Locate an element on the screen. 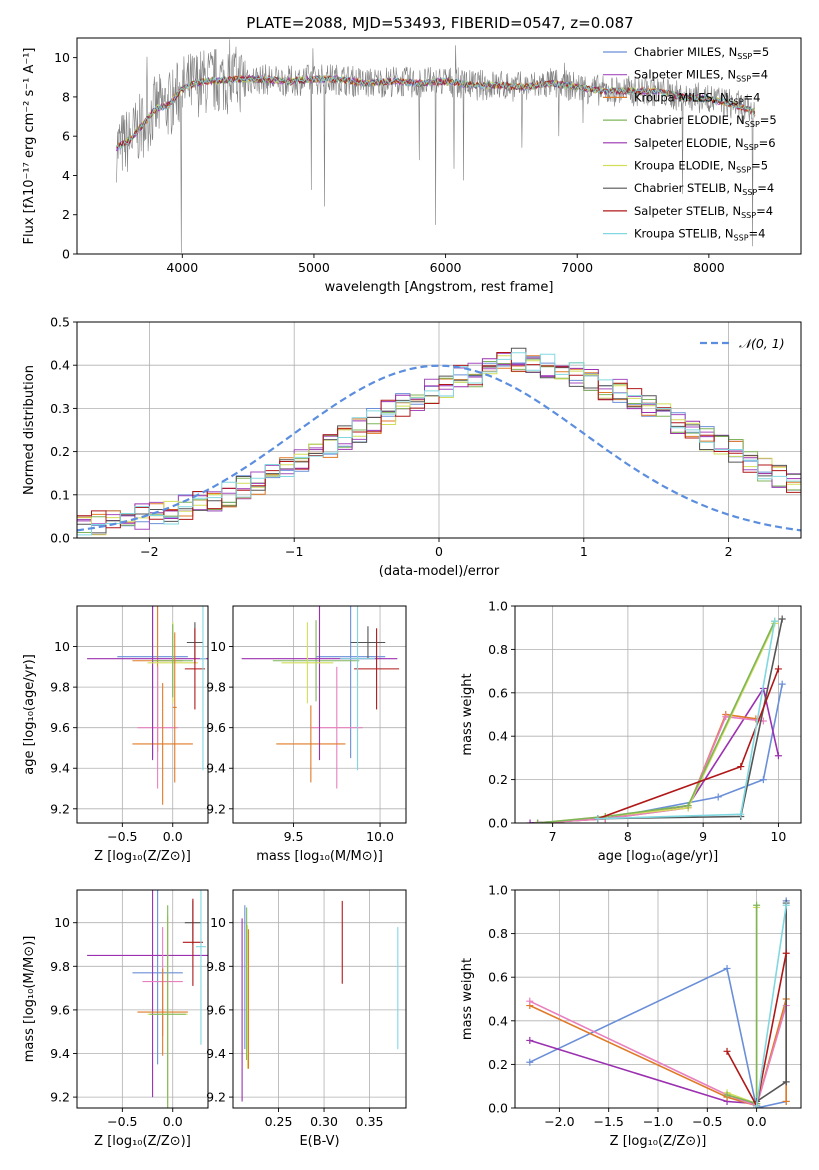 Image resolution: width=819 pixels, height=1170 pixels. x-tick-label: 0.35 is located at coordinates (370, 1121).